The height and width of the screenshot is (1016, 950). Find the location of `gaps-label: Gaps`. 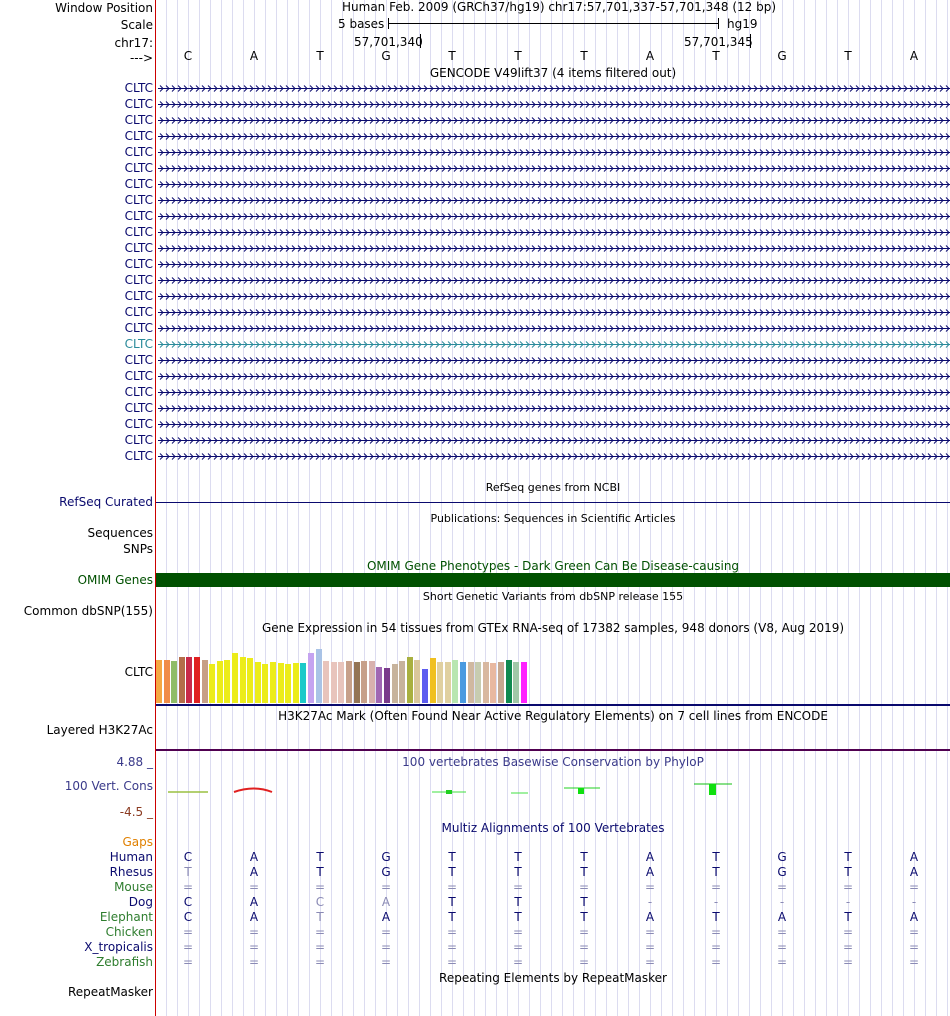

gaps-label: Gaps is located at coordinates (137, 842).